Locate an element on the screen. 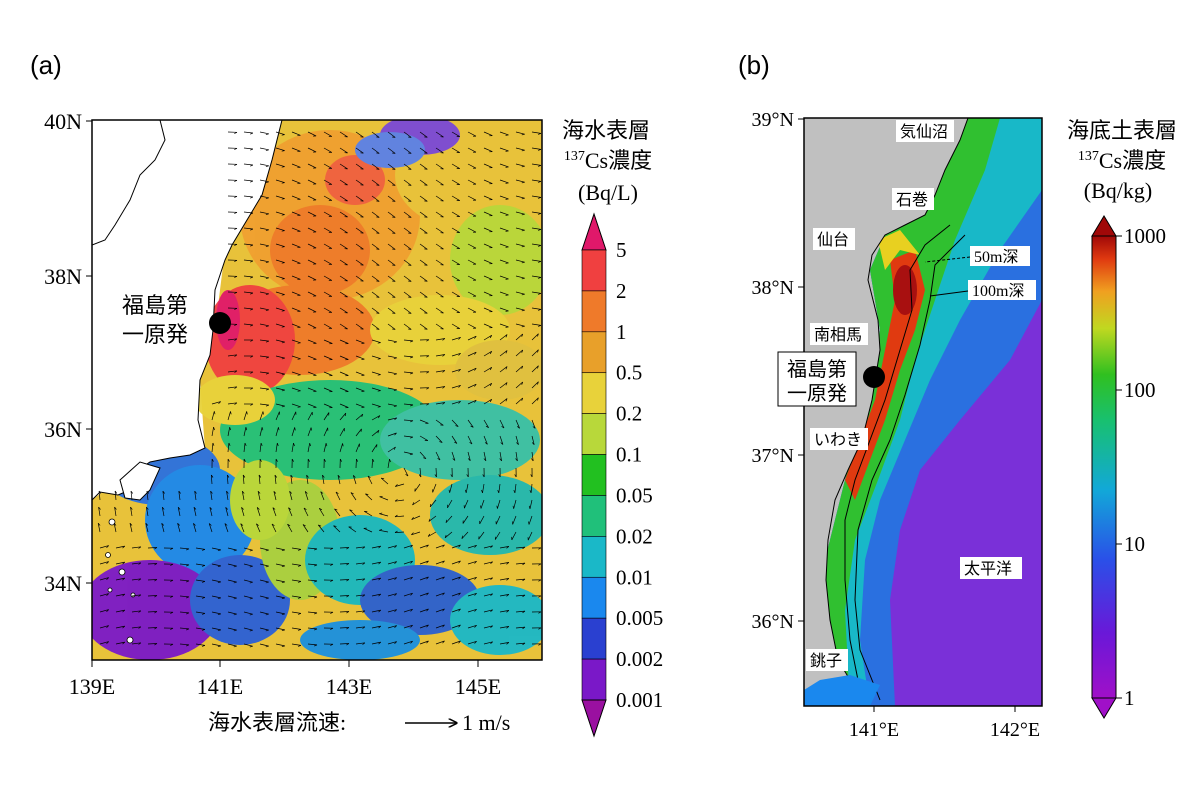 This screenshot has width=1200, height=800. panel-a-label: (a) is located at coordinates (46, 65).